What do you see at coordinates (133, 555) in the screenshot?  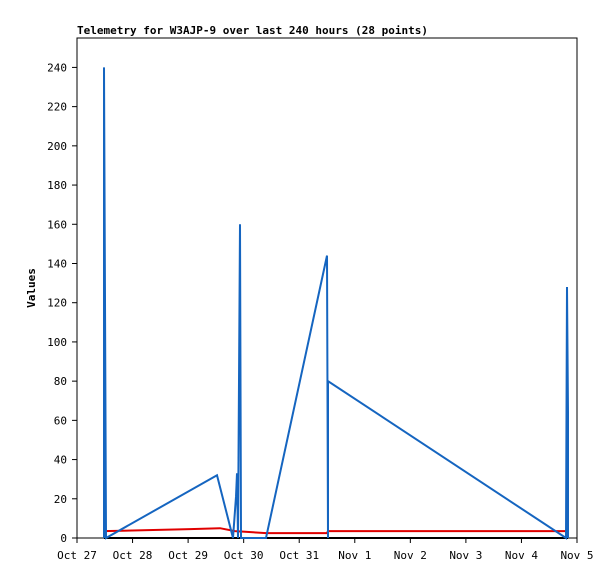 I see `x-tick-label: Oct 28` at bounding box center [133, 555].